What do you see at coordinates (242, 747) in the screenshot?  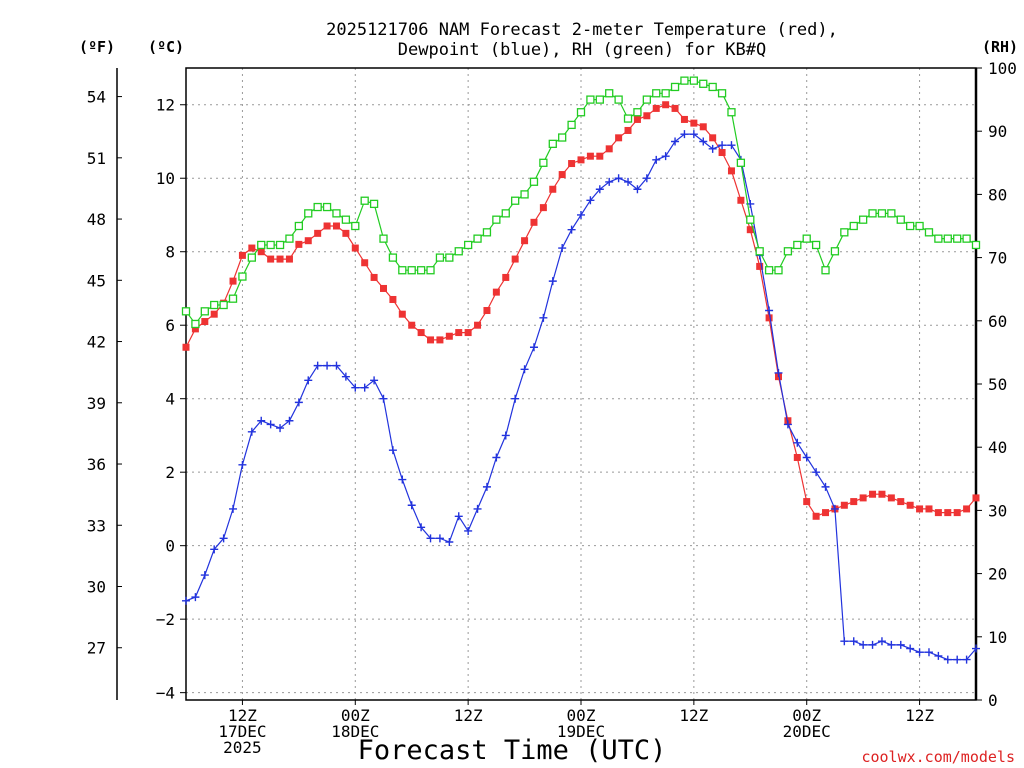 I see `x-tick-label: 2025` at bounding box center [242, 747].